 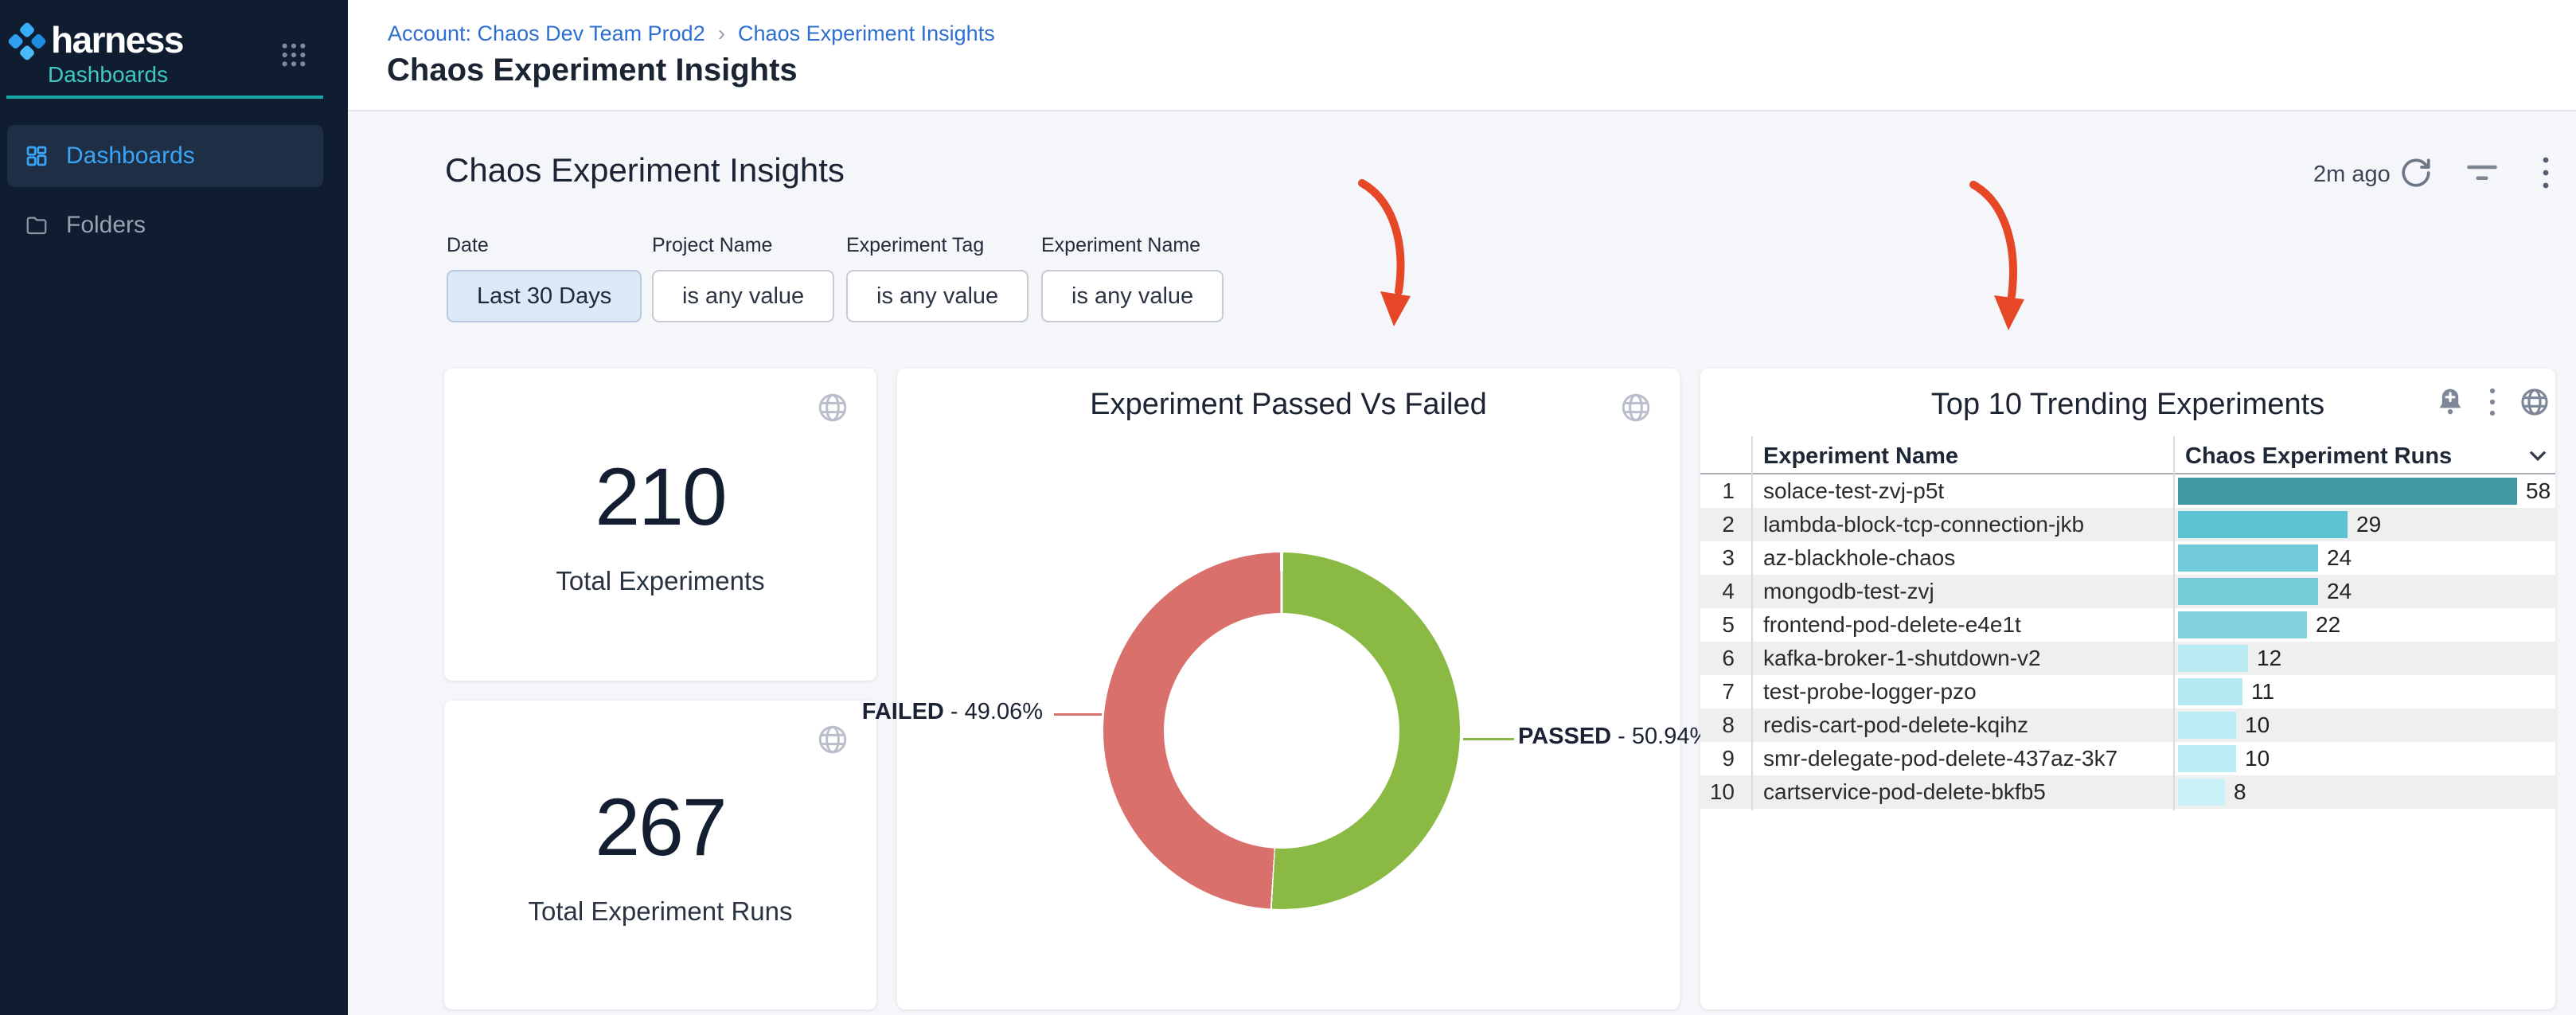 What do you see at coordinates (36, 226) in the screenshot?
I see `folder-icon` at bounding box center [36, 226].